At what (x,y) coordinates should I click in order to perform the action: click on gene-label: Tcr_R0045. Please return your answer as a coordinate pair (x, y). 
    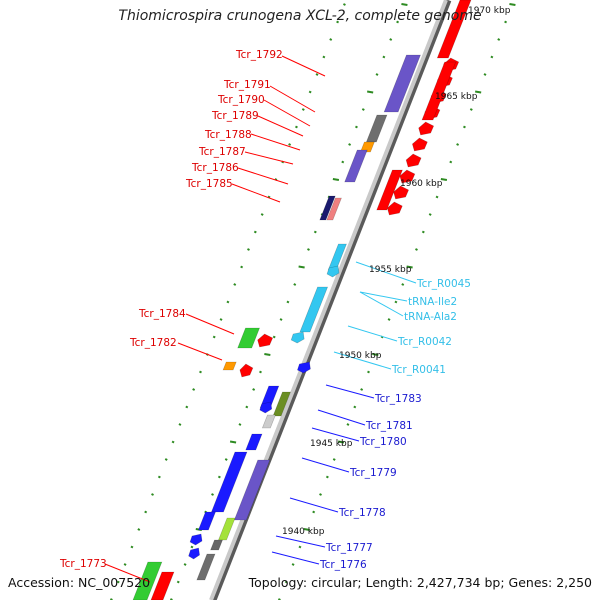
    Looking at the image, I should click on (443, 284).